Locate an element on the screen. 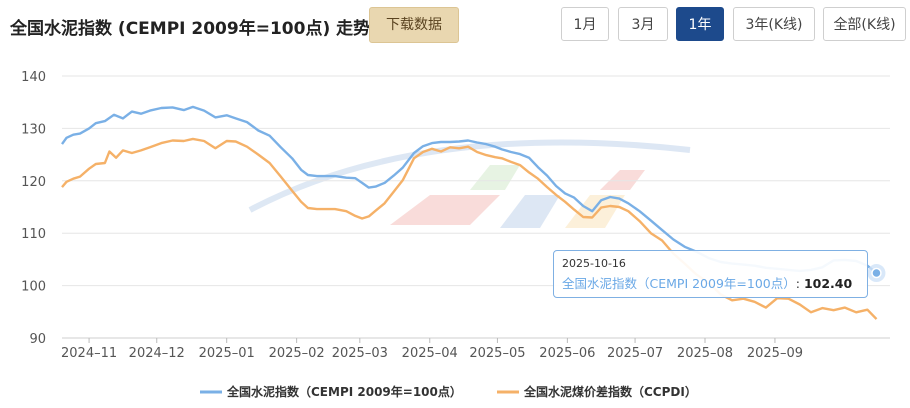  tooltip-value: 102.40 is located at coordinates (828, 283).